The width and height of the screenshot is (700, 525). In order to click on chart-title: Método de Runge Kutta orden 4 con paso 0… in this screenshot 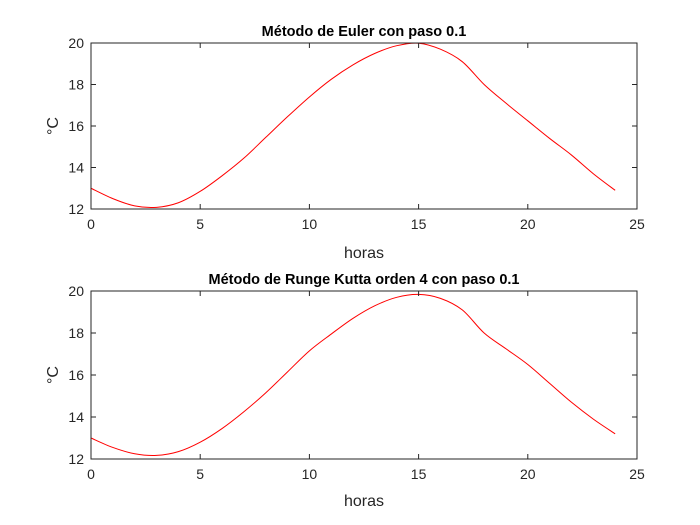, I will do `click(364, 280)`.